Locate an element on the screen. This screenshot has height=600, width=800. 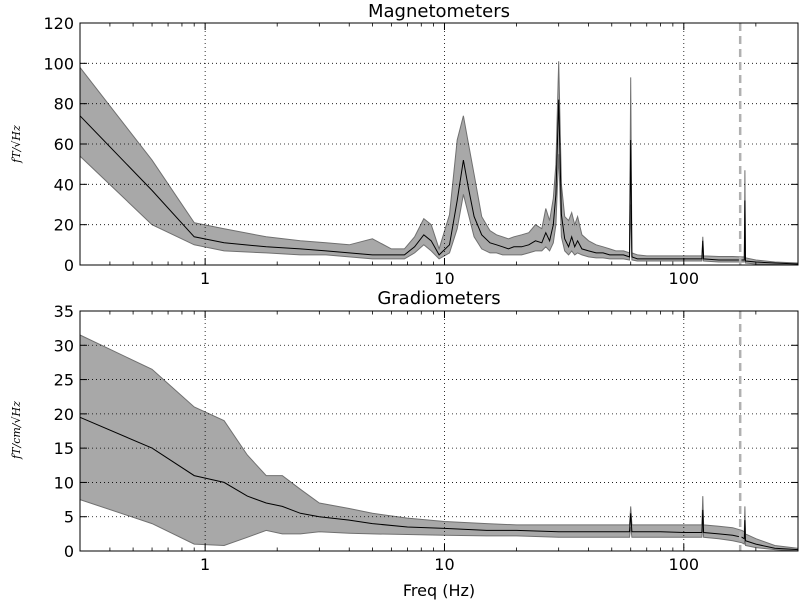
gradiometers-y-tick-label: 25 is located at coordinates (64, 380).